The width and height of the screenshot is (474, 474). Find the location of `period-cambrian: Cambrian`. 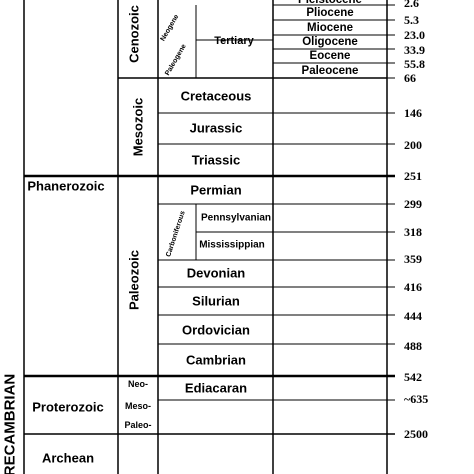

period-cambrian: Cambrian is located at coordinates (216, 360).